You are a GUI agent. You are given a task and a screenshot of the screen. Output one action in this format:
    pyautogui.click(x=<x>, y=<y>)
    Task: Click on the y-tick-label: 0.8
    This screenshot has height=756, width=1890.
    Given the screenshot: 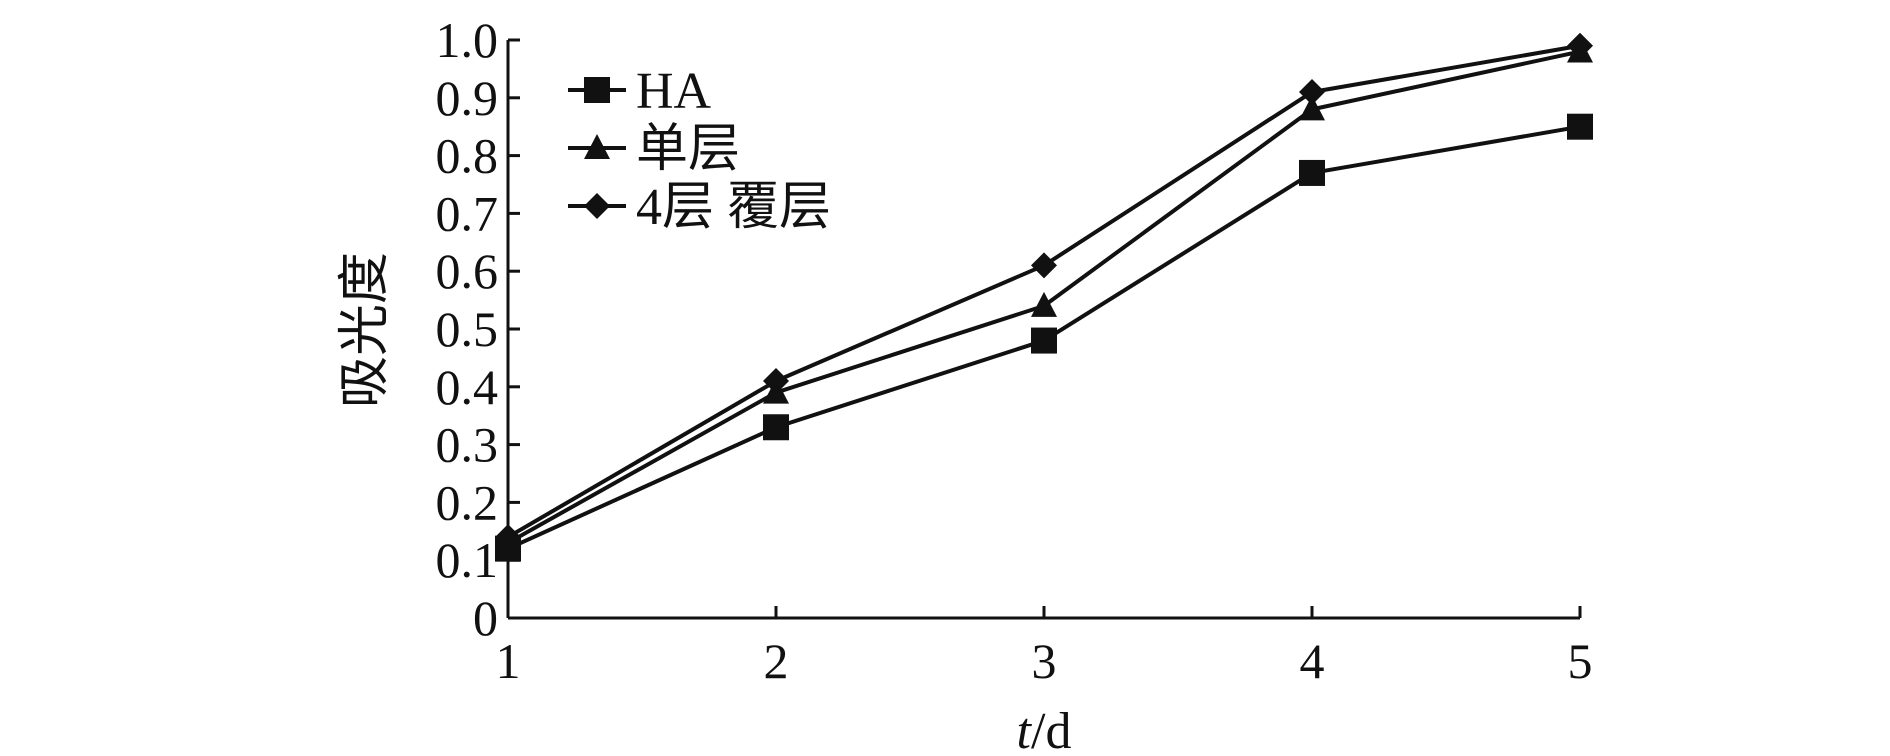 What is the action you would take?
    pyautogui.click(x=467, y=156)
    